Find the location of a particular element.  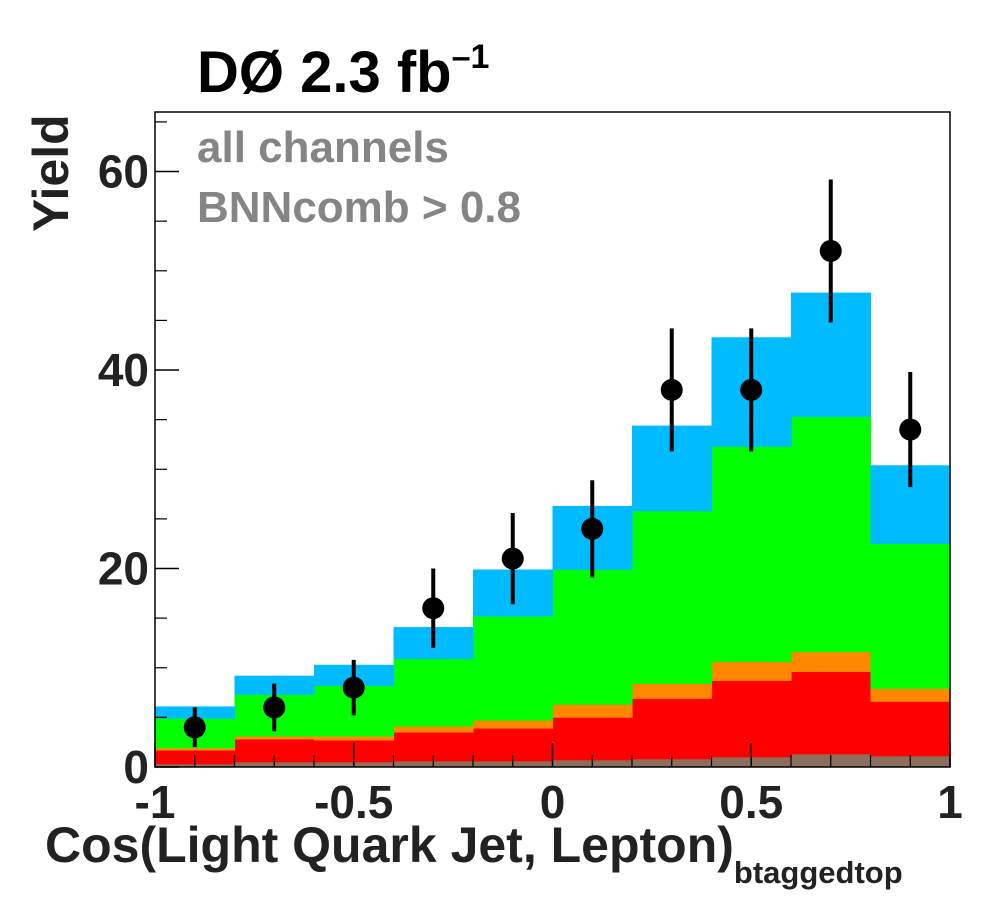

x-tick-label: 0 is located at coordinates (553, 802).